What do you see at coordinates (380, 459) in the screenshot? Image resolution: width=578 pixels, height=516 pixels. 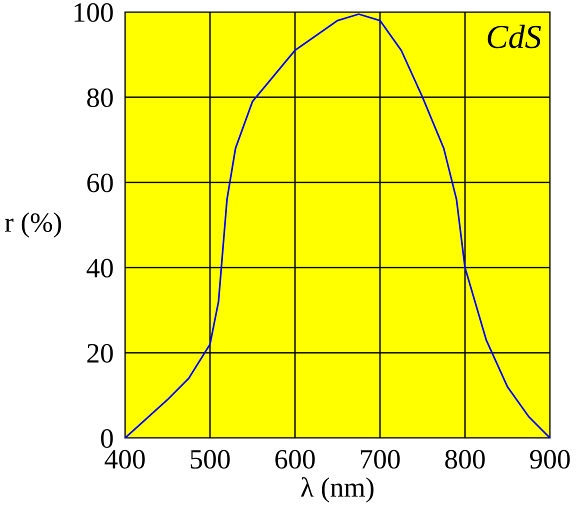 I see `x-tick-label: 700` at bounding box center [380, 459].